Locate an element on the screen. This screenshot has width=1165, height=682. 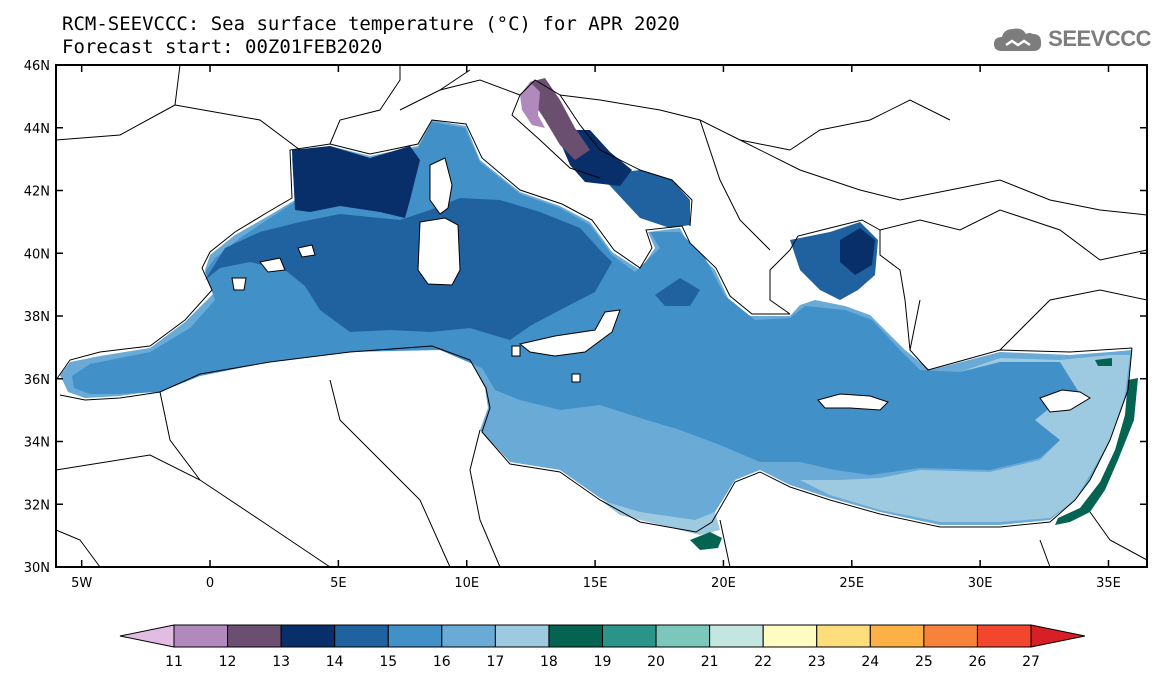
colorbar-over-triangle is located at coordinates (1058, 636).